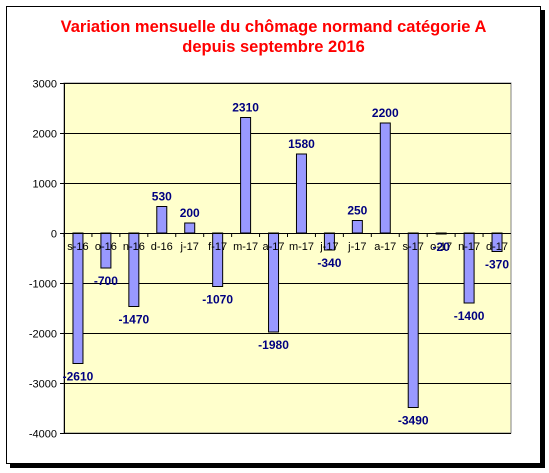  What do you see at coordinates (497, 265) in the screenshot?
I see `data-label: -370` at bounding box center [497, 265].